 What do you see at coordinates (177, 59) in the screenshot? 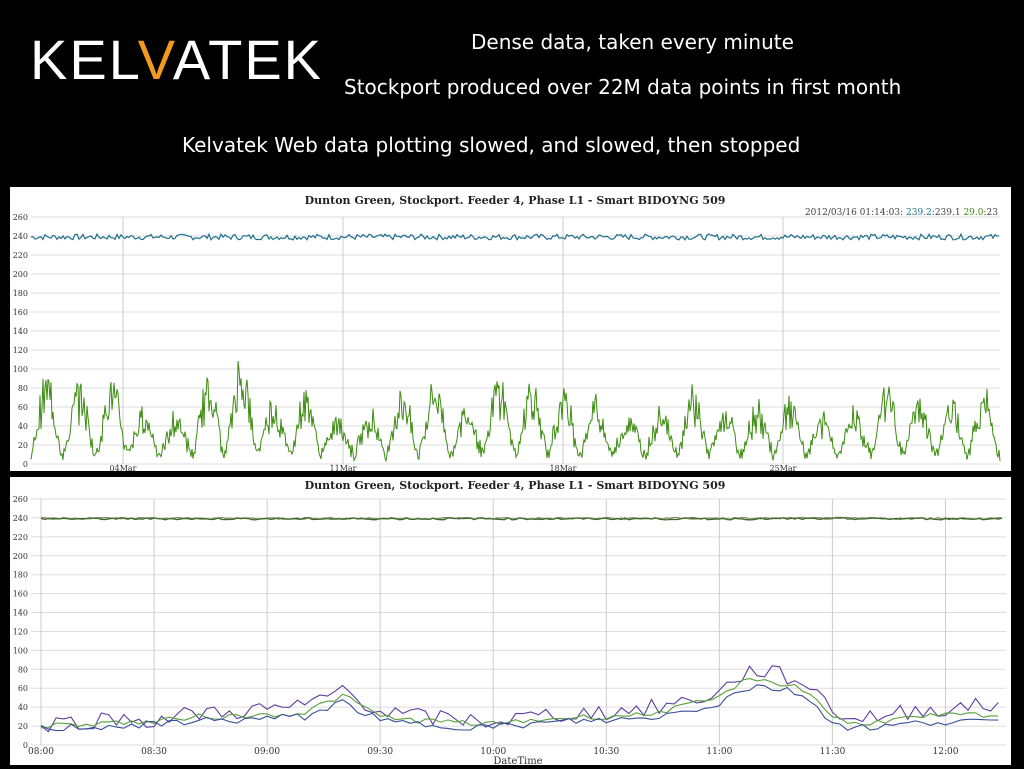
I see `kelvatek-logo: KELVATEK` at bounding box center [177, 59].